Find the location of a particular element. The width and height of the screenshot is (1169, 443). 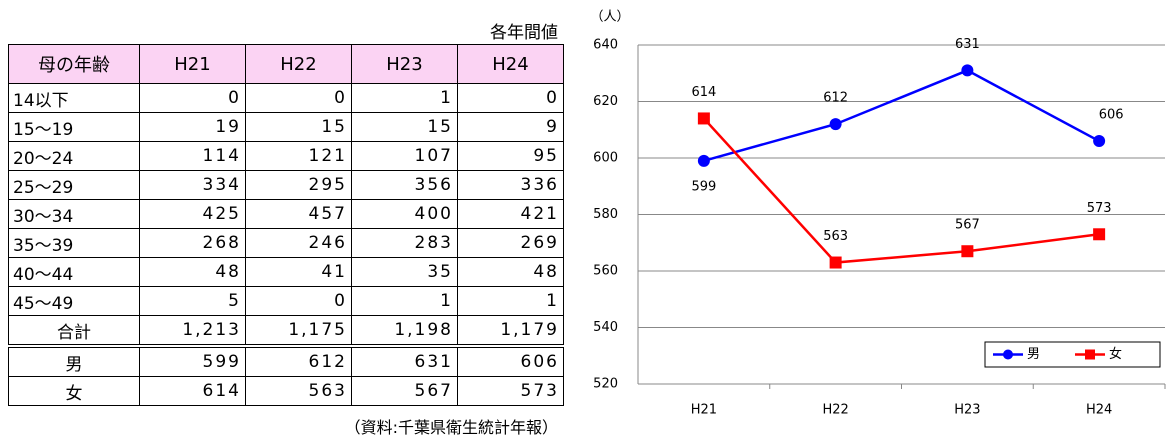

data-label: 614 is located at coordinates (703, 92).